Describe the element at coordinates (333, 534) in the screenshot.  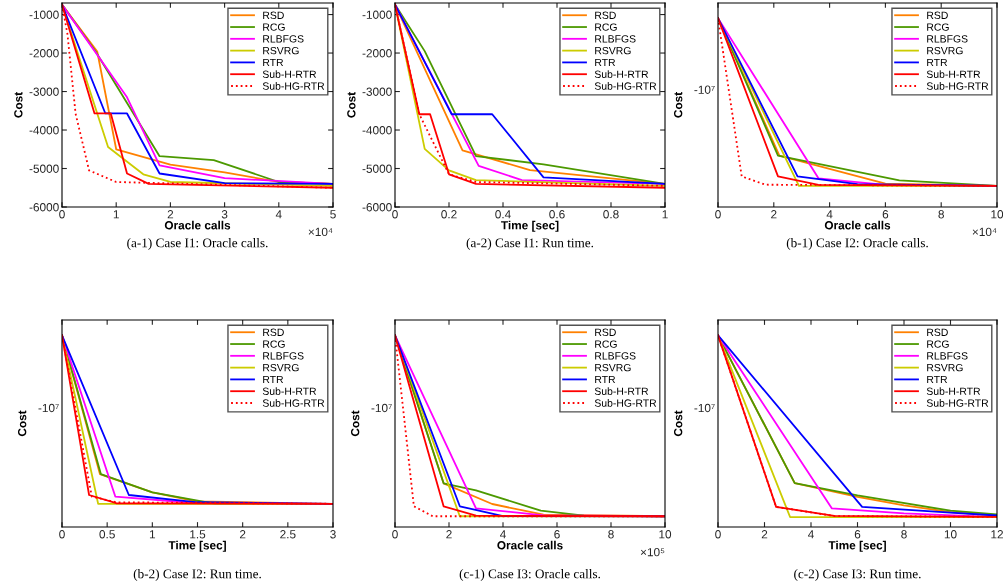
I see `x-tick-label: 3` at that location.